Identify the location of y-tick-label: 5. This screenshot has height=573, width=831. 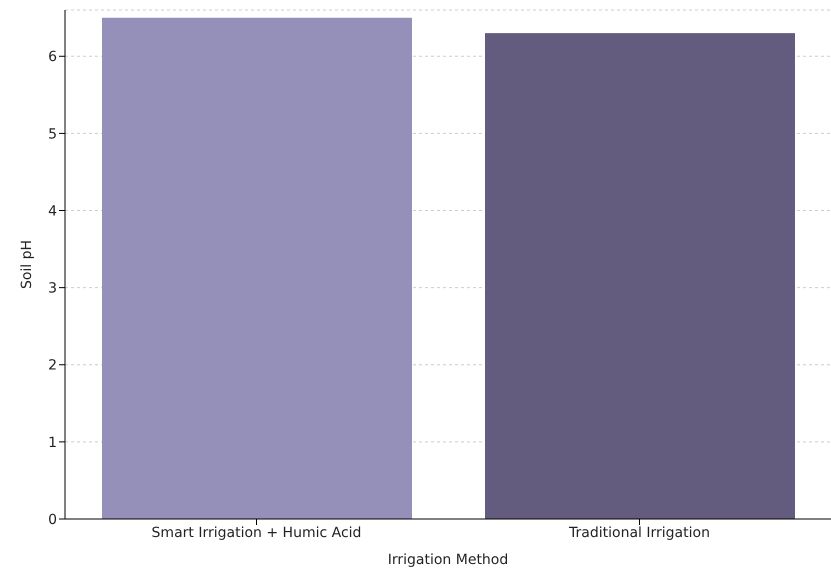
(52, 134).